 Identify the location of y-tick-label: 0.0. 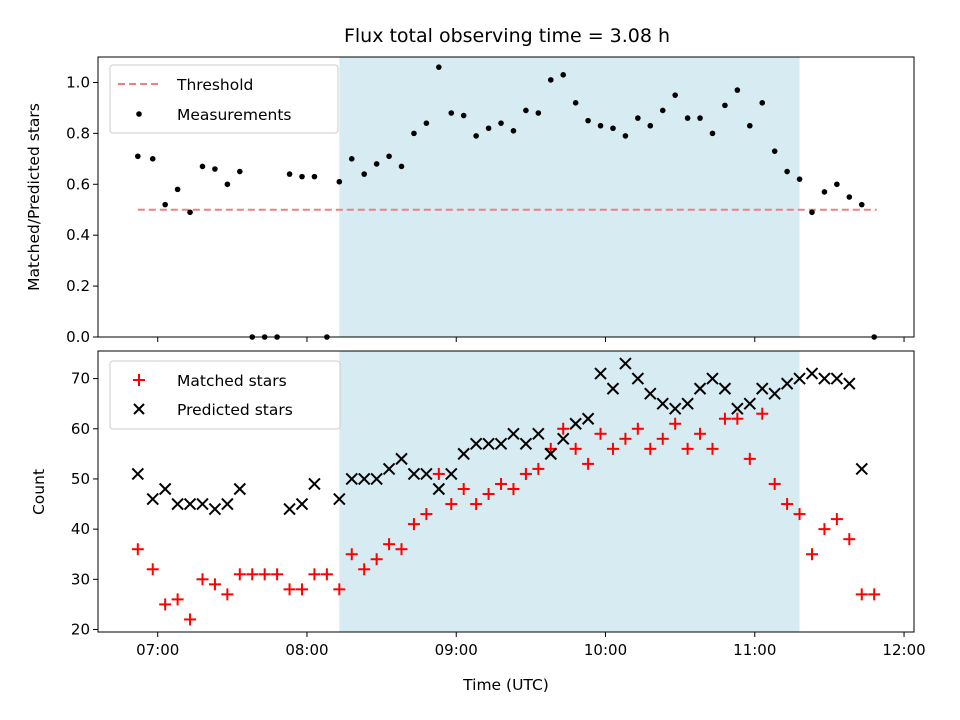
(78, 337).